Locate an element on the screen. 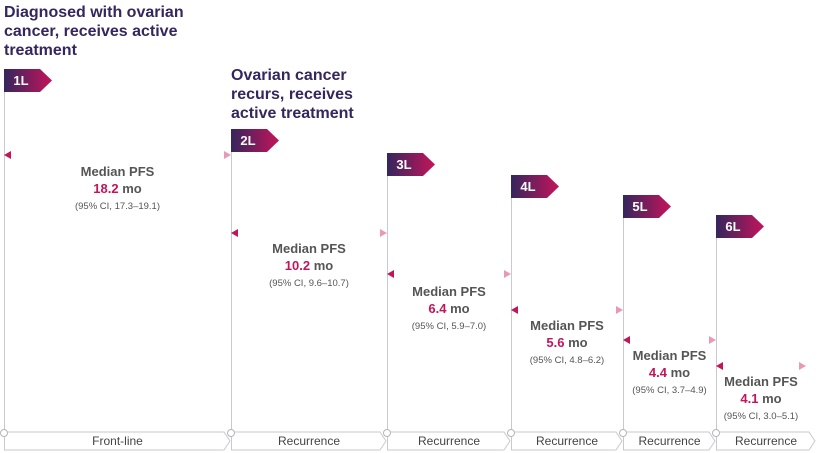 The image size is (819, 453). pfs-number: 5.6 is located at coordinates (555, 342).